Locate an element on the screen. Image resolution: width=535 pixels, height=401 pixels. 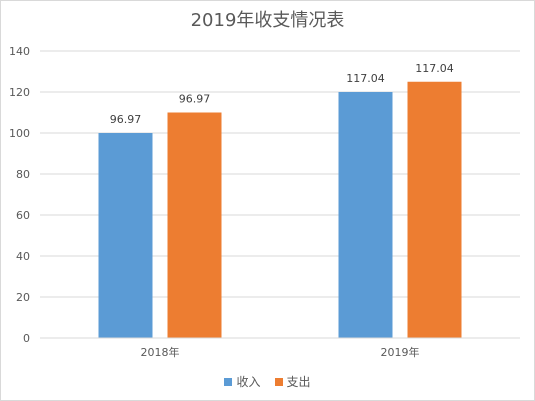
x-tick-label: 2018年 is located at coordinates (160, 352).